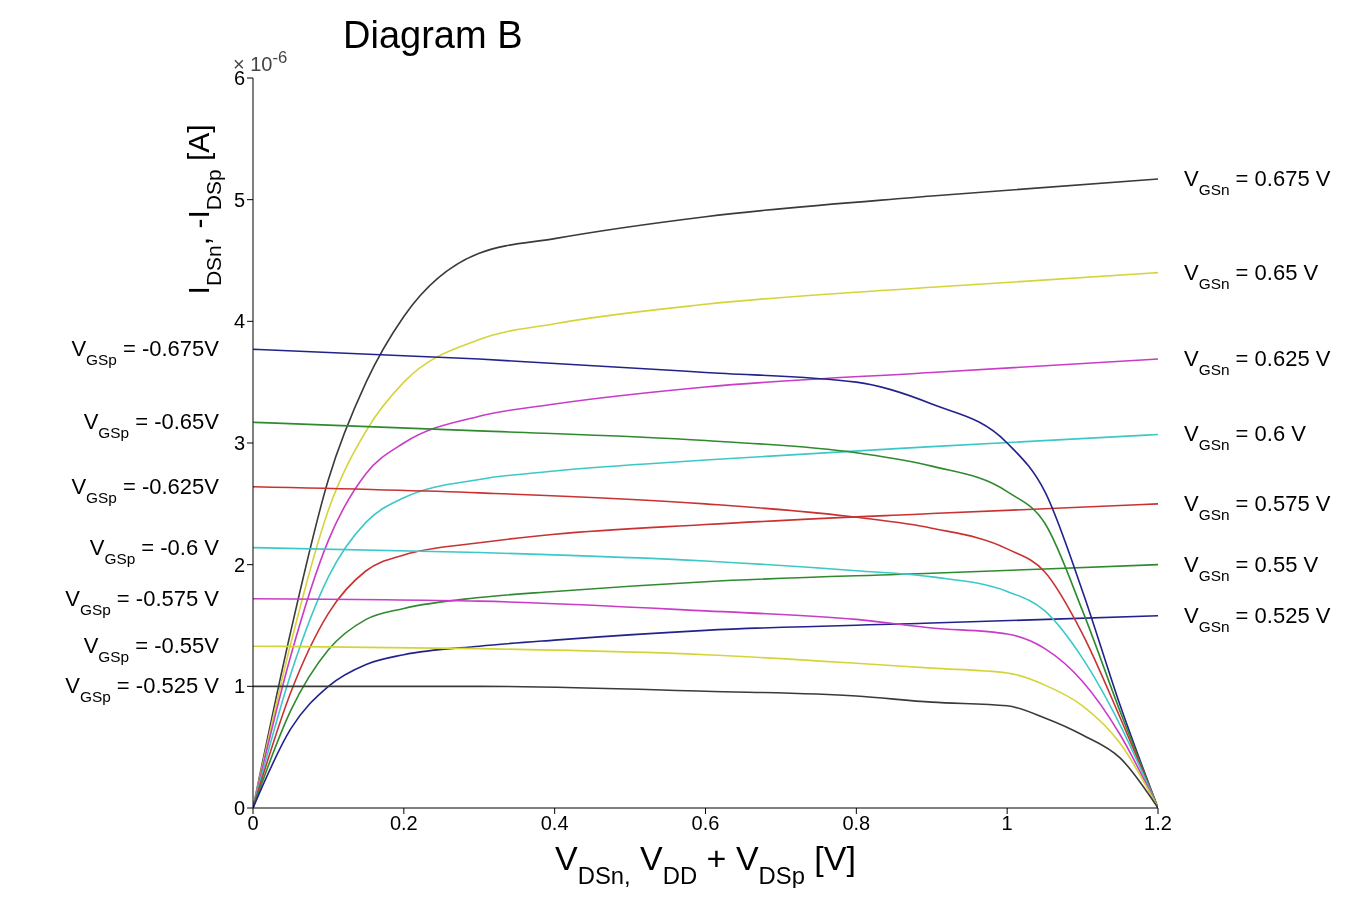 The image size is (1369, 904). What do you see at coordinates (253, 823) in the screenshot?
I see `x-tick-label: 0` at bounding box center [253, 823].